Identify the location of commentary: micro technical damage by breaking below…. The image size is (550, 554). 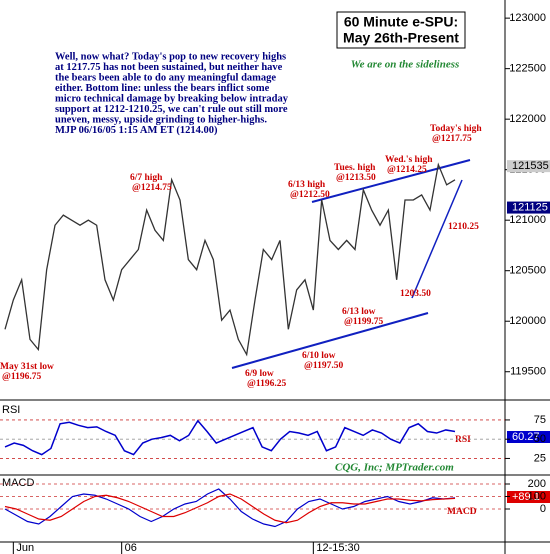
(172, 98).